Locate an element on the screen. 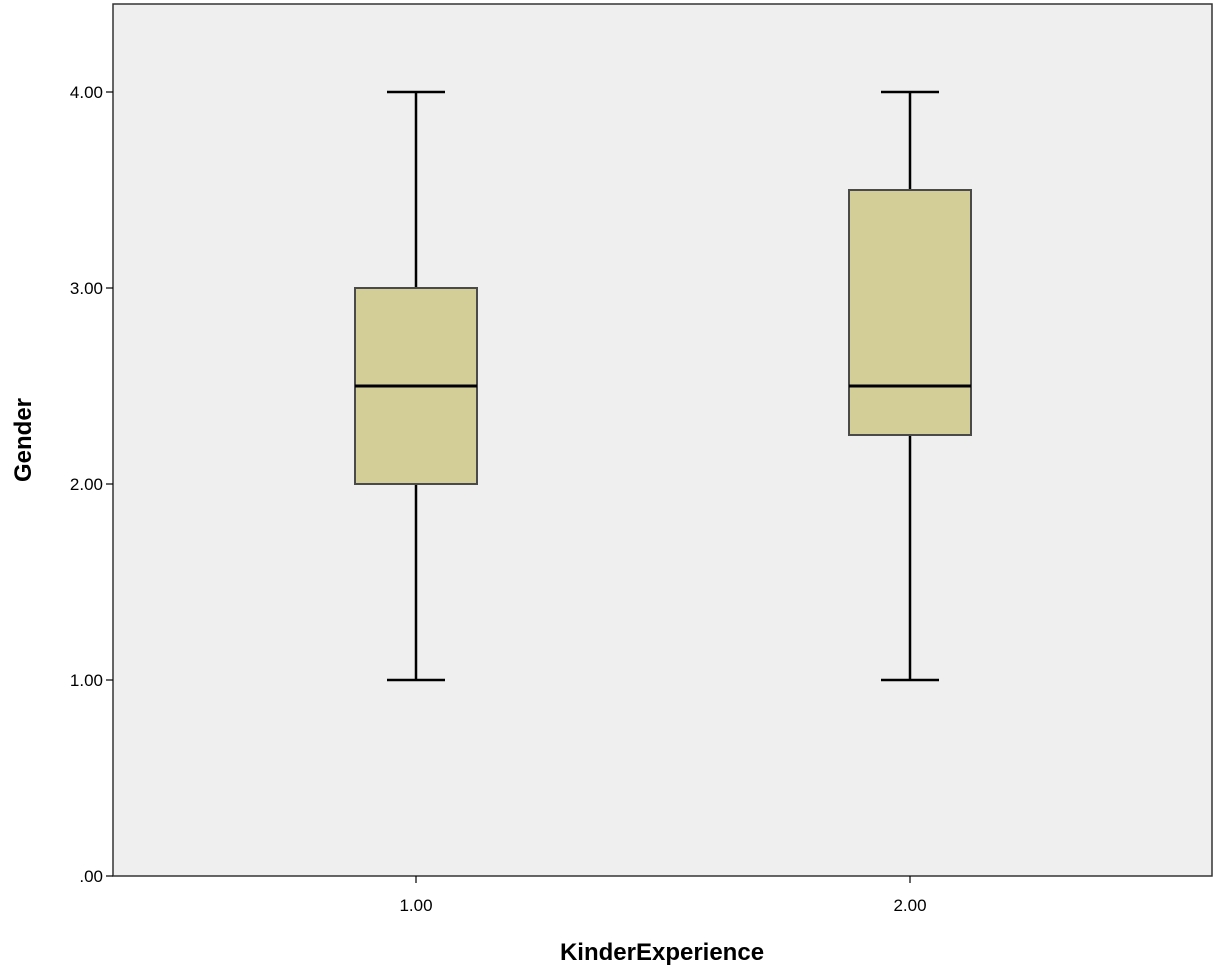 This screenshot has width=1216, height=970. iqr-box is located at coordinates (910, 312).